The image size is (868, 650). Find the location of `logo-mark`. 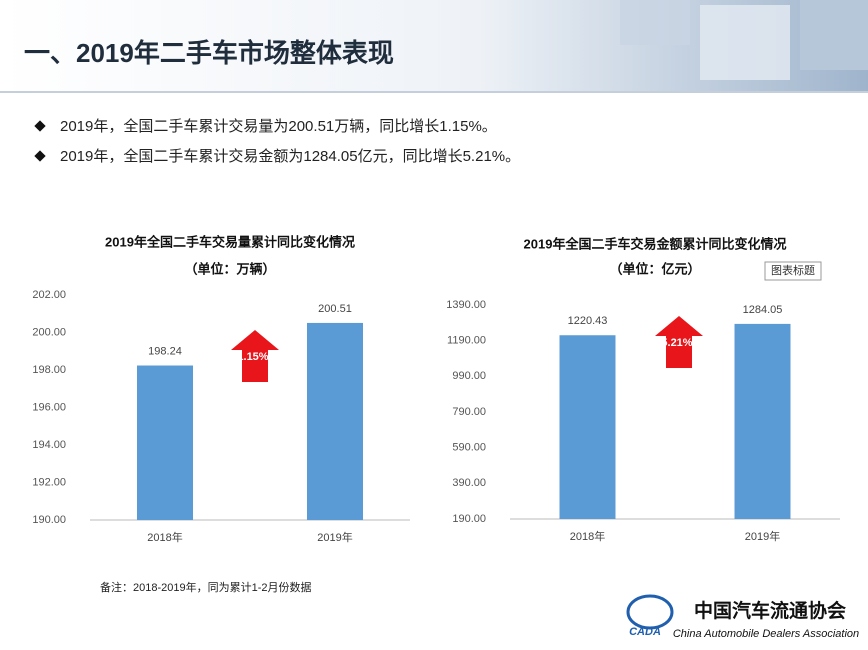

logo-mark is located at coordinates (650, 612).